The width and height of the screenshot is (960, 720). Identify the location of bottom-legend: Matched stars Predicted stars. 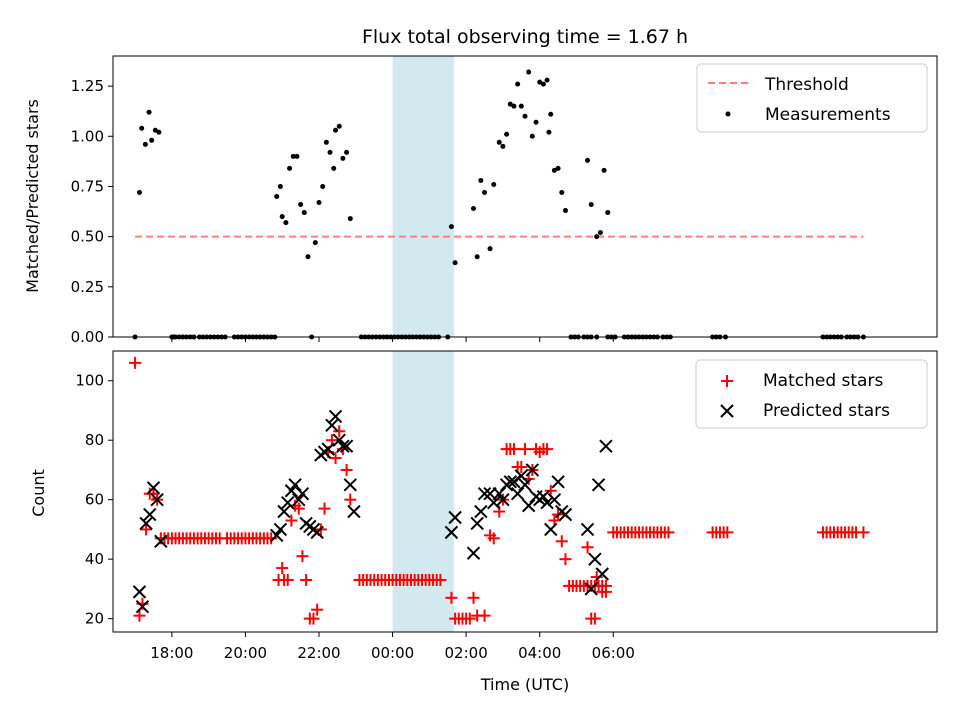
(811, 394).